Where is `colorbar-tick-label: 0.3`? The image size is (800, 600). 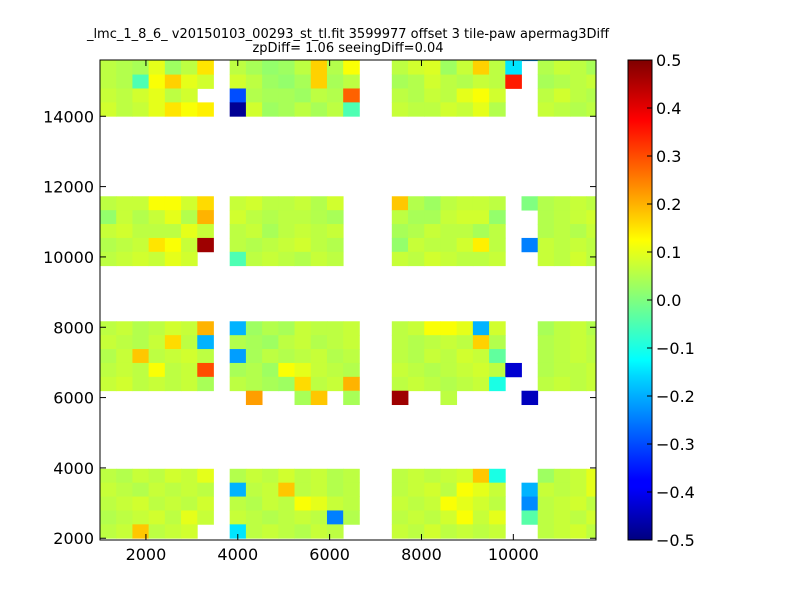
colorbar-tick-label: 0.3 is located at coordinates (668, 156).